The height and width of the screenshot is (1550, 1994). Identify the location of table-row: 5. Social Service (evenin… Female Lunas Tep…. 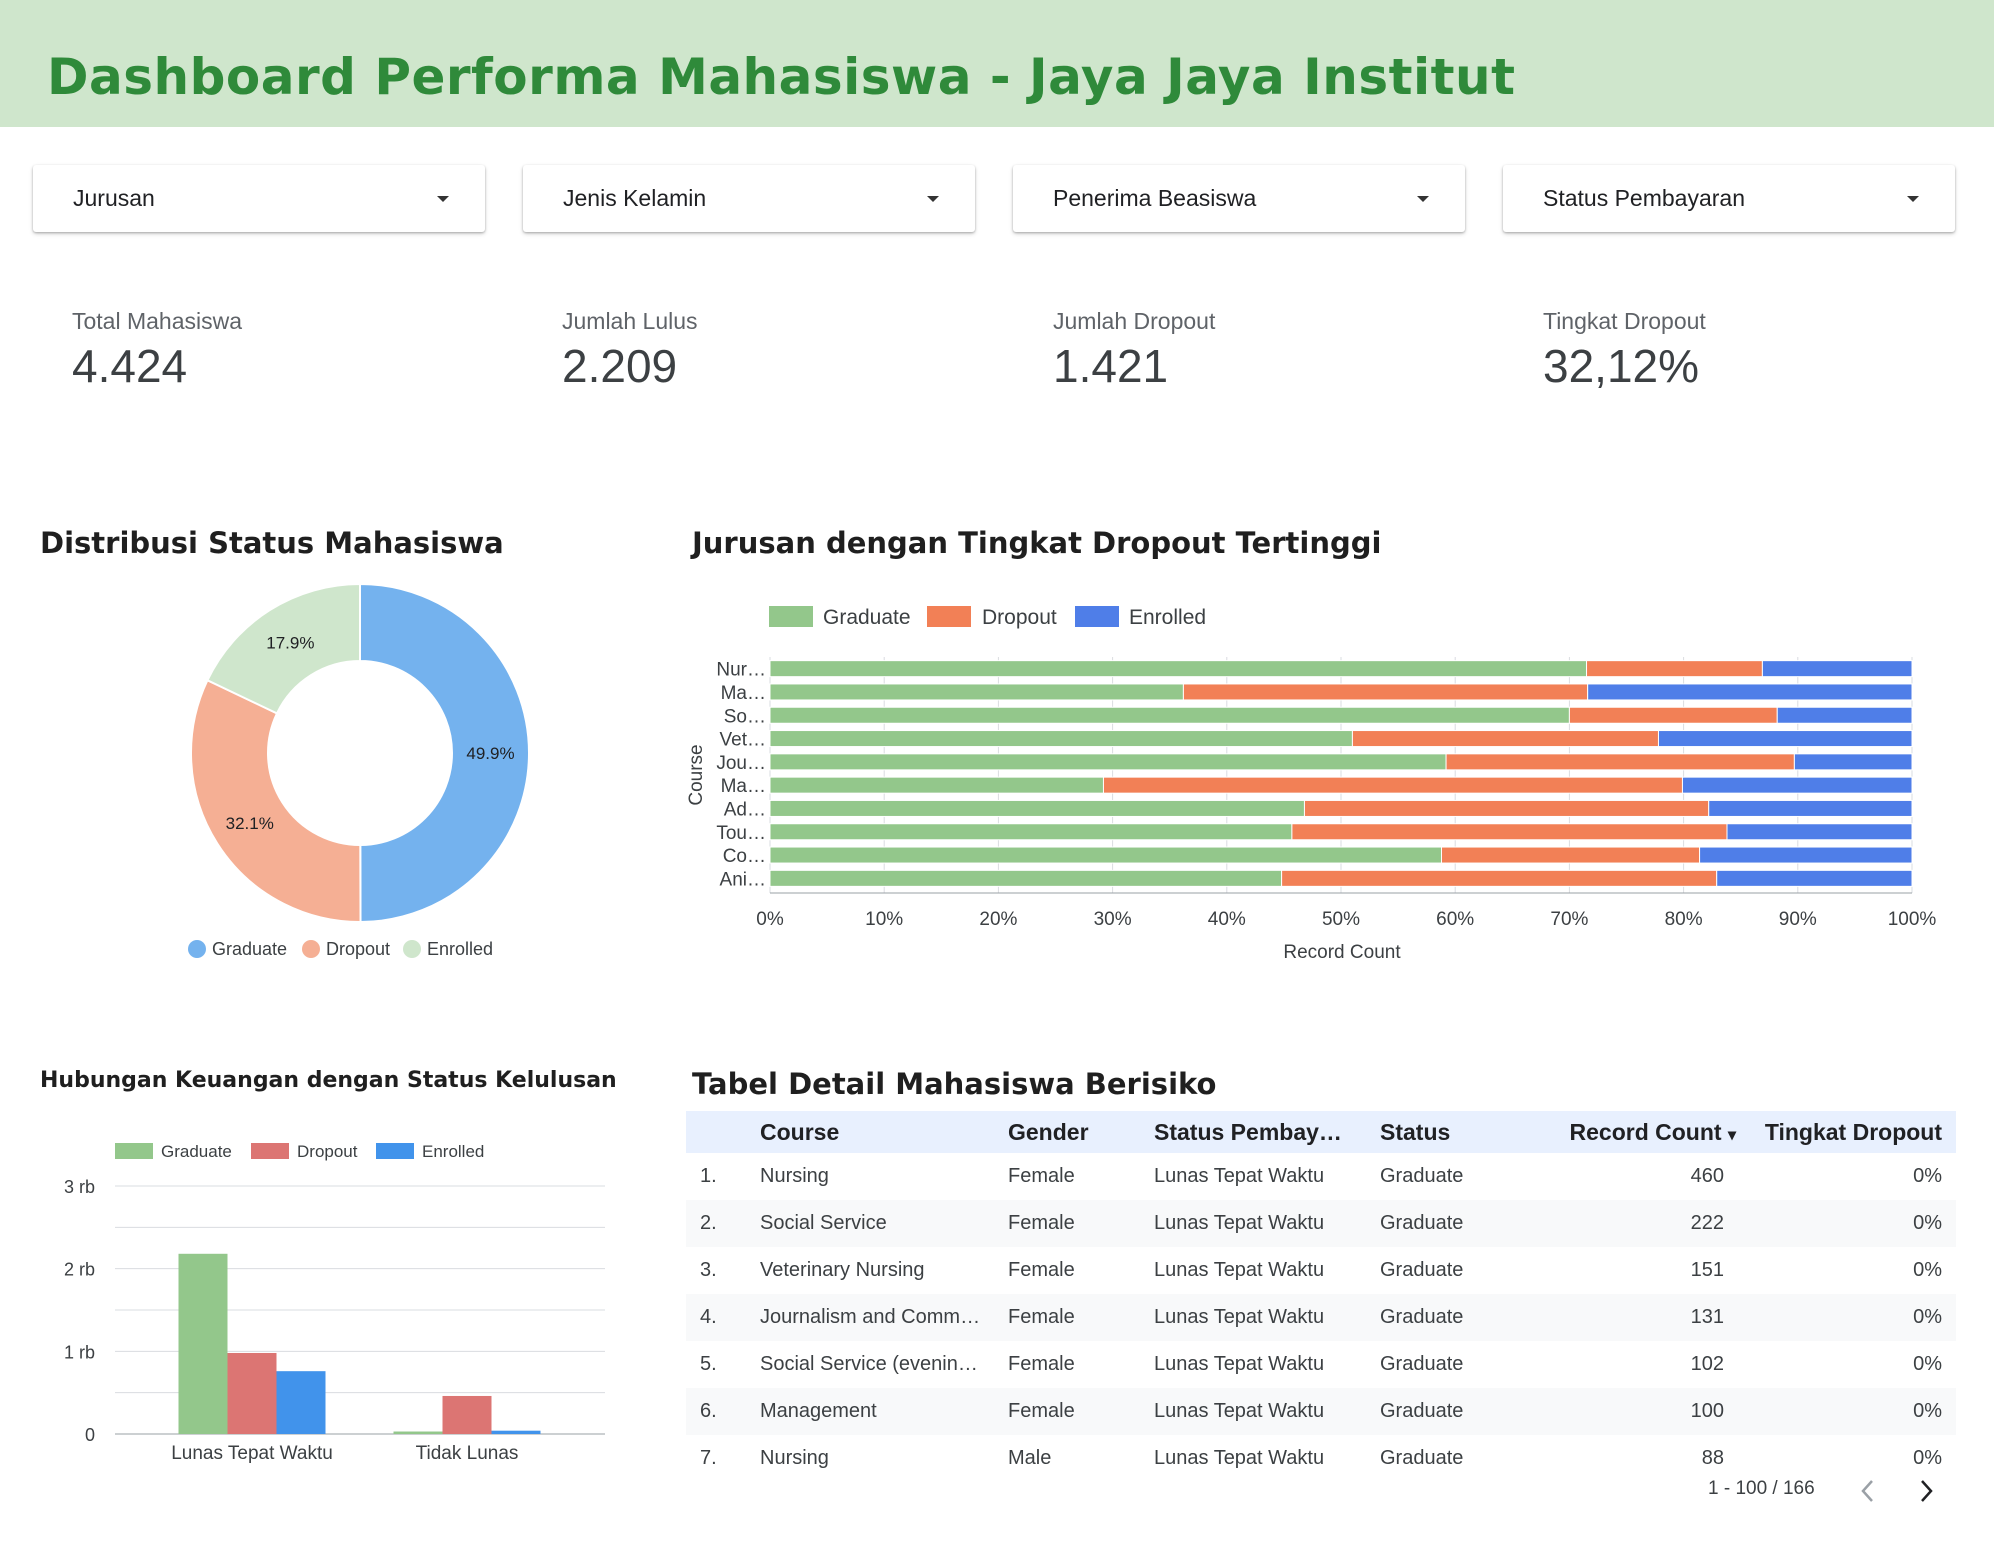
(1321, 1364).